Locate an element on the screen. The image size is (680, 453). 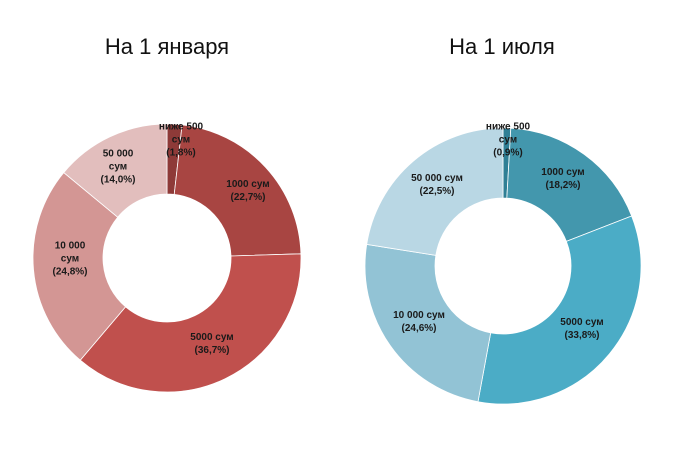
slice-label-line: (24,6%) is located at coordinates (418, 328).